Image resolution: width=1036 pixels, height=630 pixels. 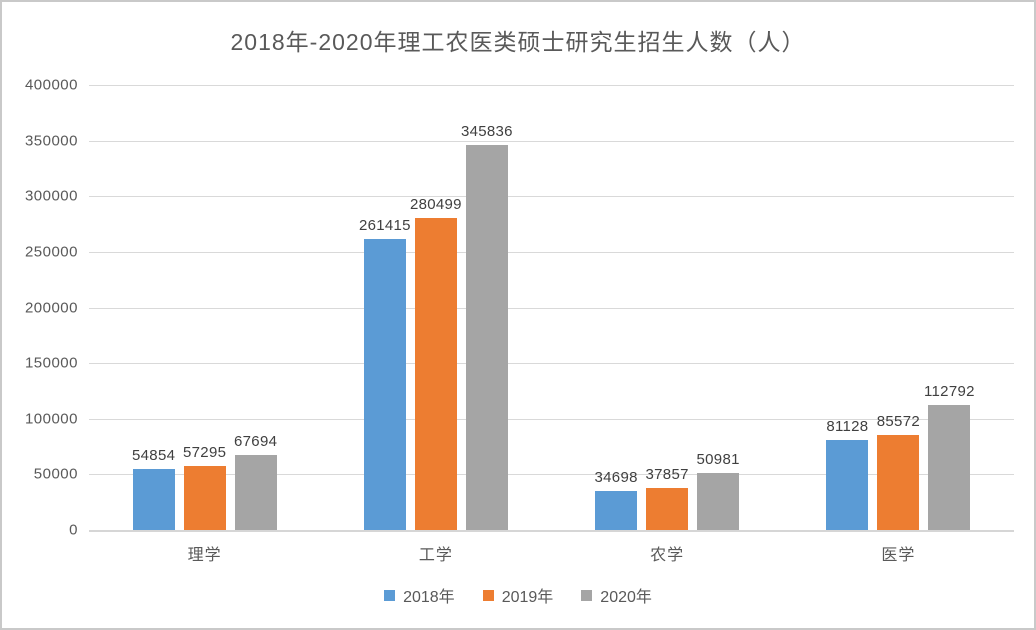 I want to click on x-axis-category-label: 农学, so click(x=667, y=555).